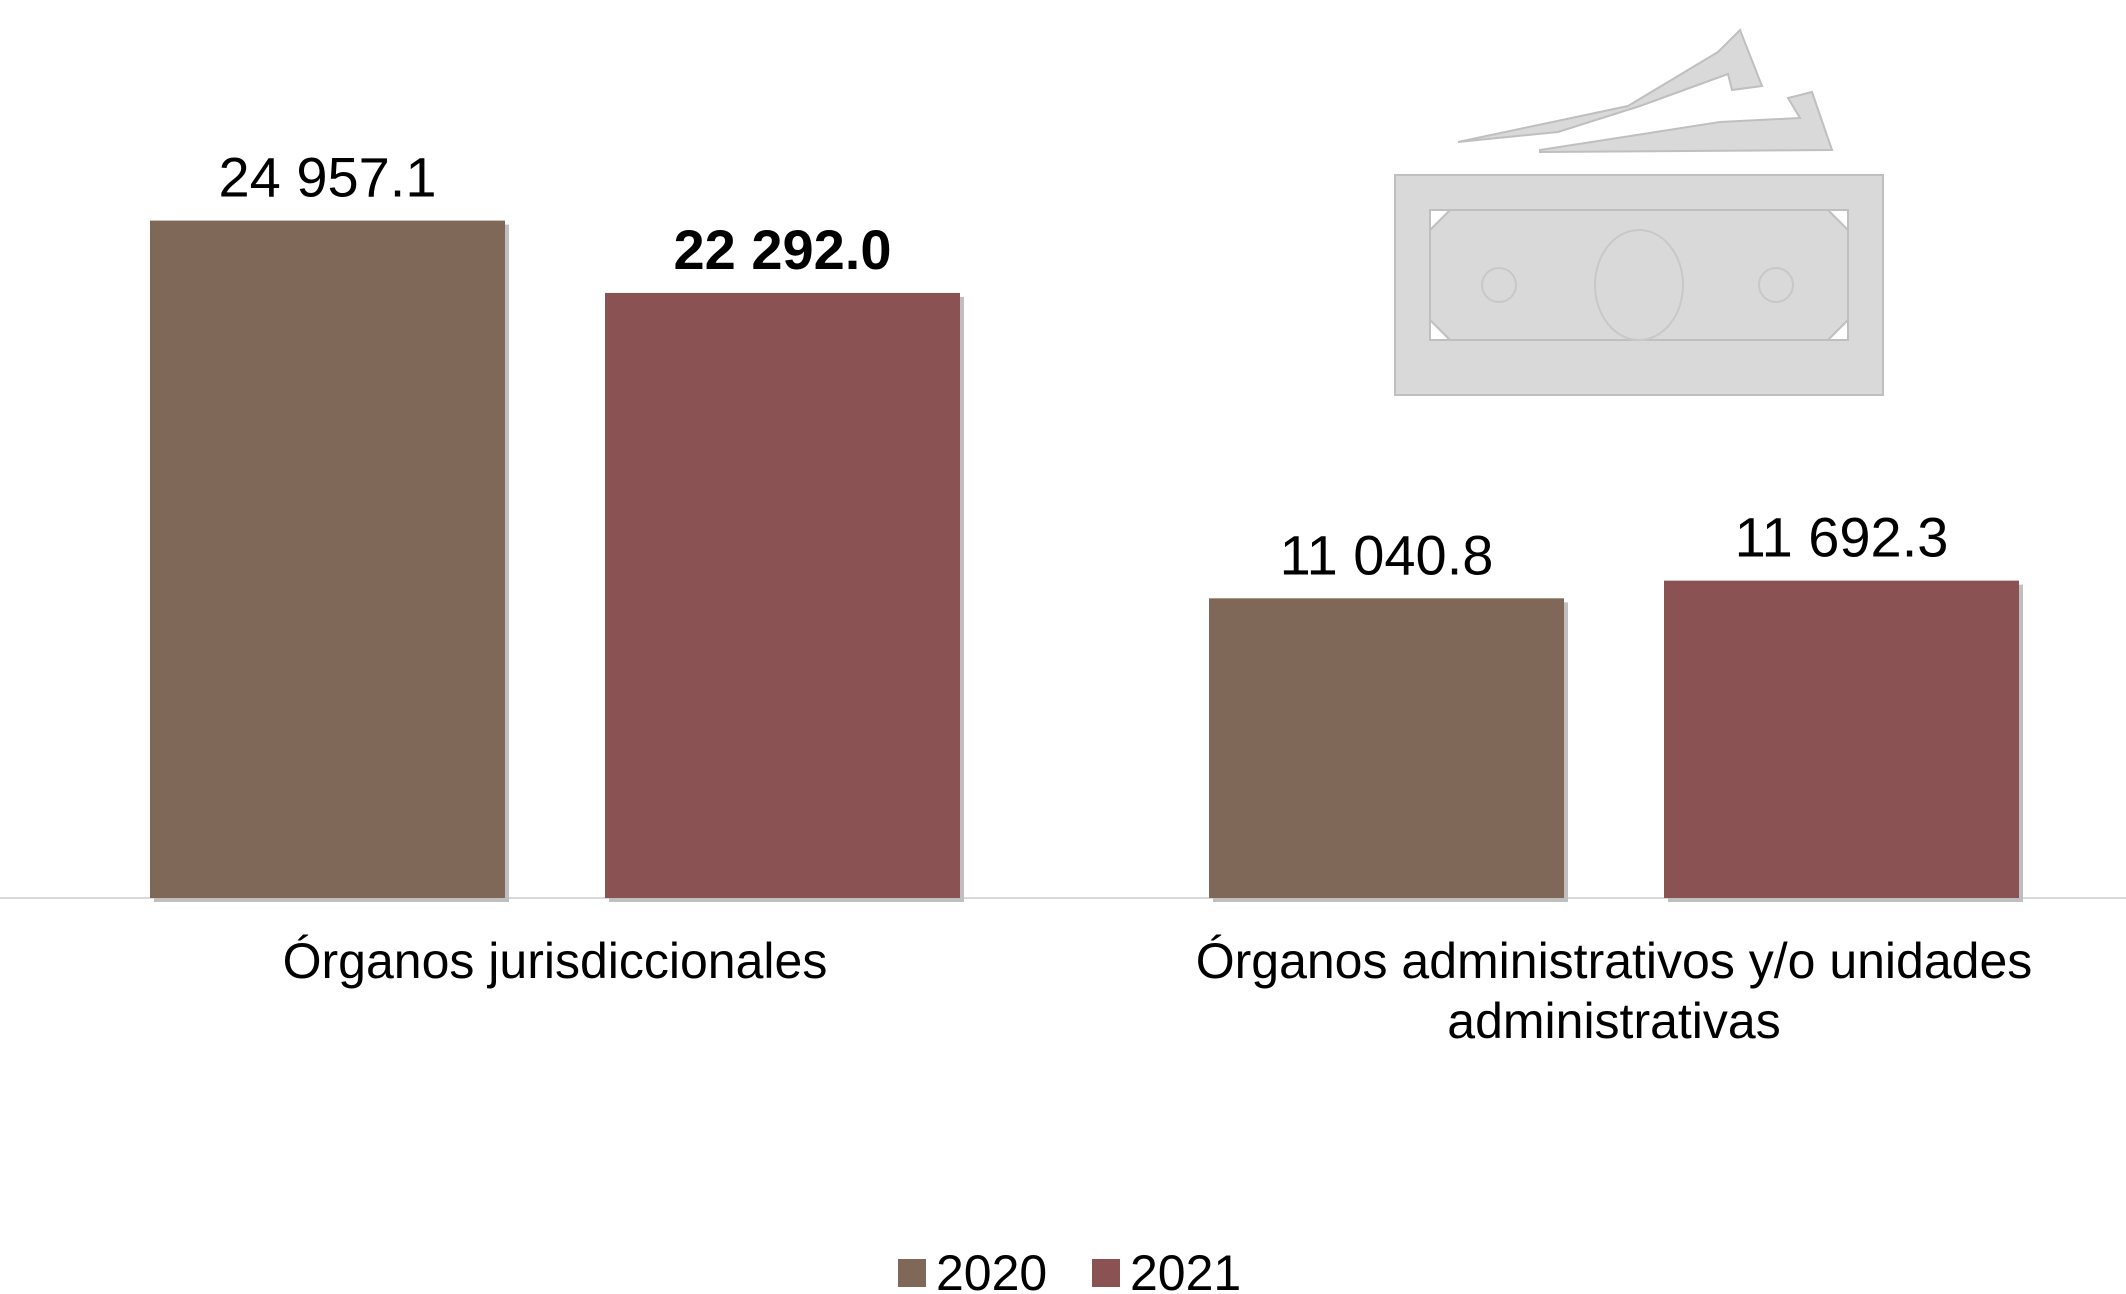 This screenshot has width=2126, height=1294. I want to click on value-label: 11 692.3, so click(1842, 537).